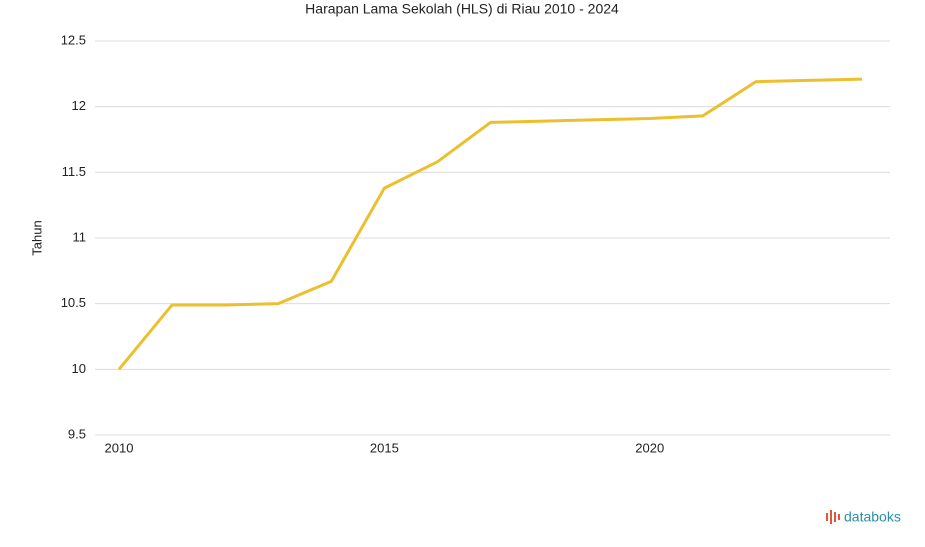 This screenshot has width=925, height=547. What do you see at coordinates (79, 368) in the screenshot?
I see `y-tick-label: 10` at bounding box center [79, 368].